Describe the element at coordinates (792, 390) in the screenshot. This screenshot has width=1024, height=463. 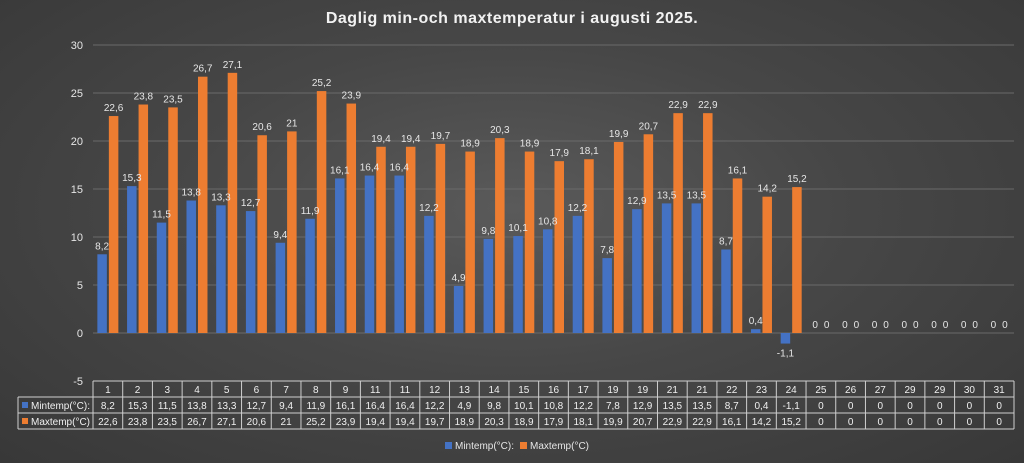
I see `table-category-label: 24` at that location.